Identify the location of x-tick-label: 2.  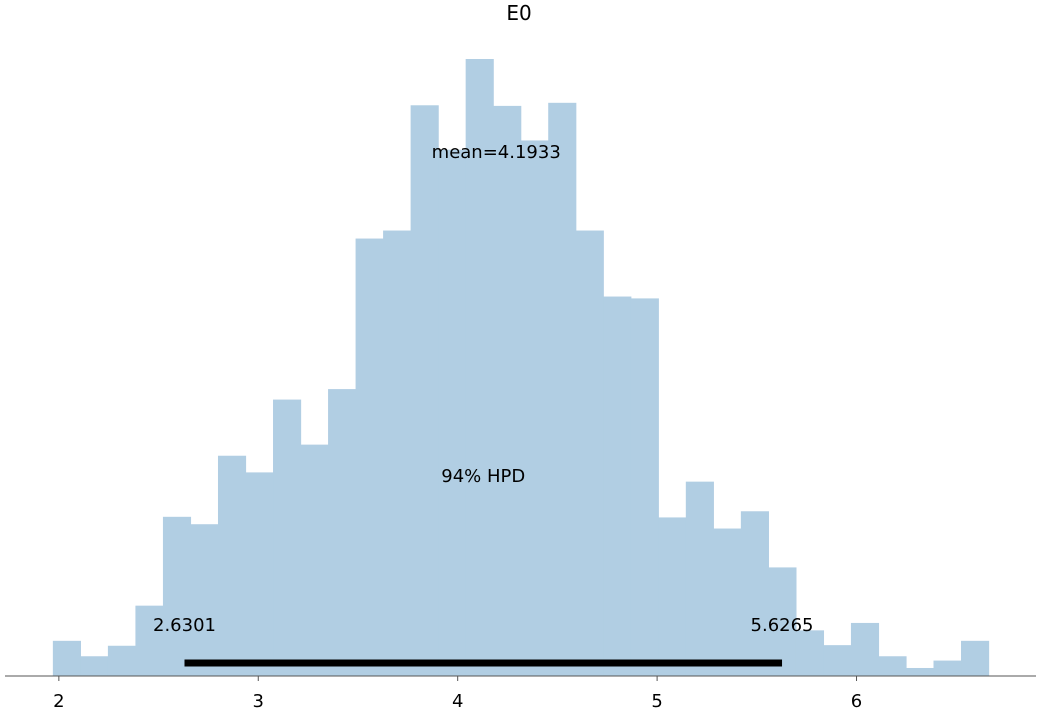
(58, 701).